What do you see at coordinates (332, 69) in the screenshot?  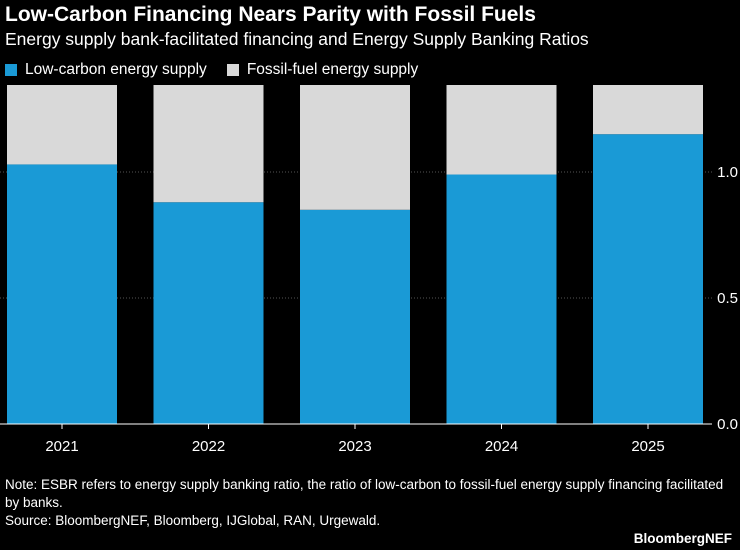 I see `legend-label-fossil-fuel: Fossil-fuel energy supply` at bounding box center [332, 69].